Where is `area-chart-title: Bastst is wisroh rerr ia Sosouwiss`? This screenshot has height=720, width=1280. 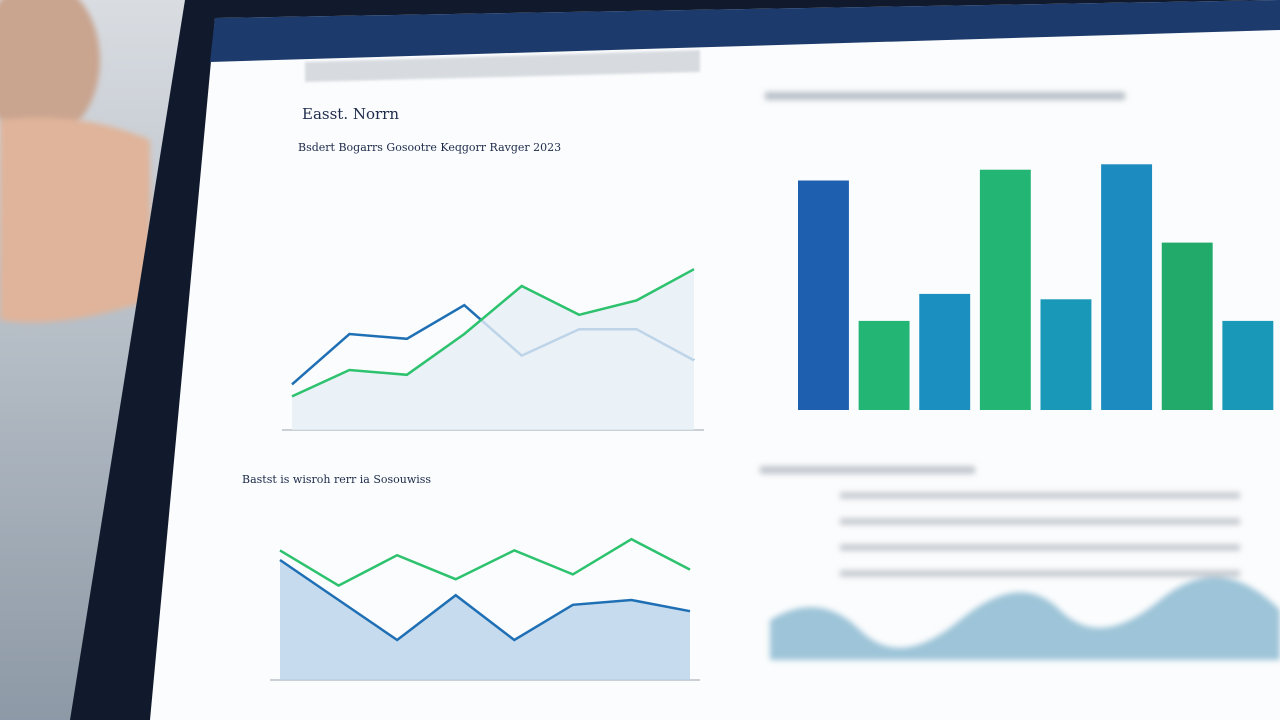 area-chart-title: Bastst is wisroh rerr ia Sosouwiss is located at coordinates (336, 479).